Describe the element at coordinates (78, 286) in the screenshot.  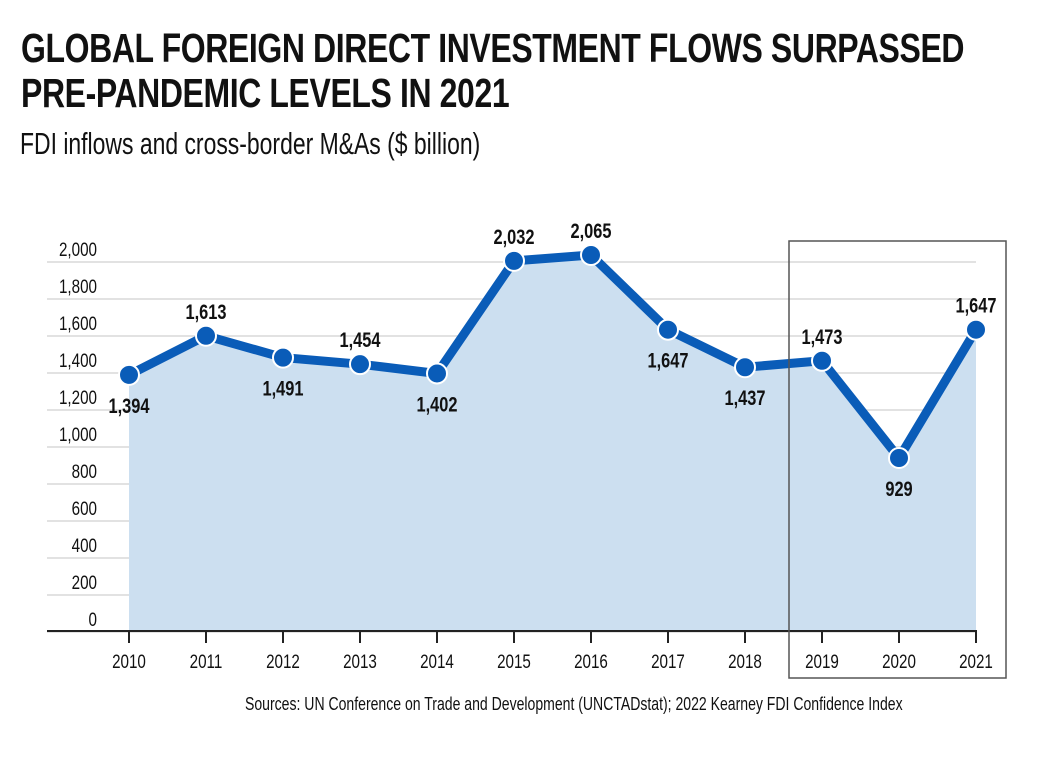
I see `y-tick-label: 1,800` at that location.